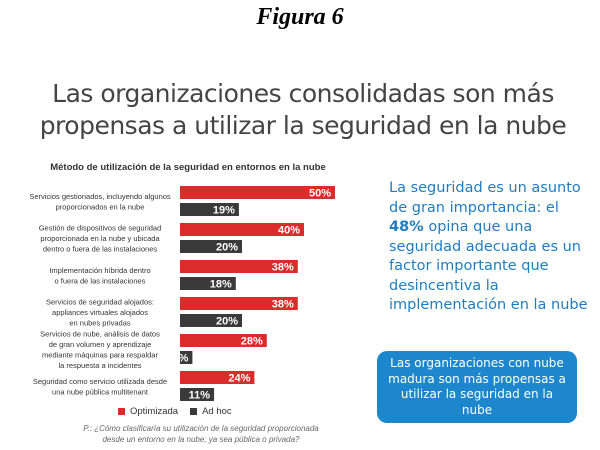  I want to click on category-label: Gestión de dispositivos de seguridad, so click(100, 228).